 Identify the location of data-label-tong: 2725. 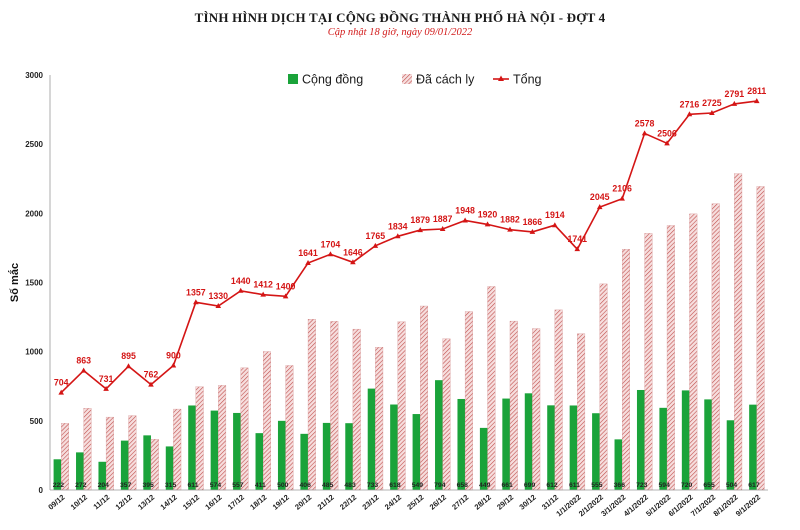
(712, 103).